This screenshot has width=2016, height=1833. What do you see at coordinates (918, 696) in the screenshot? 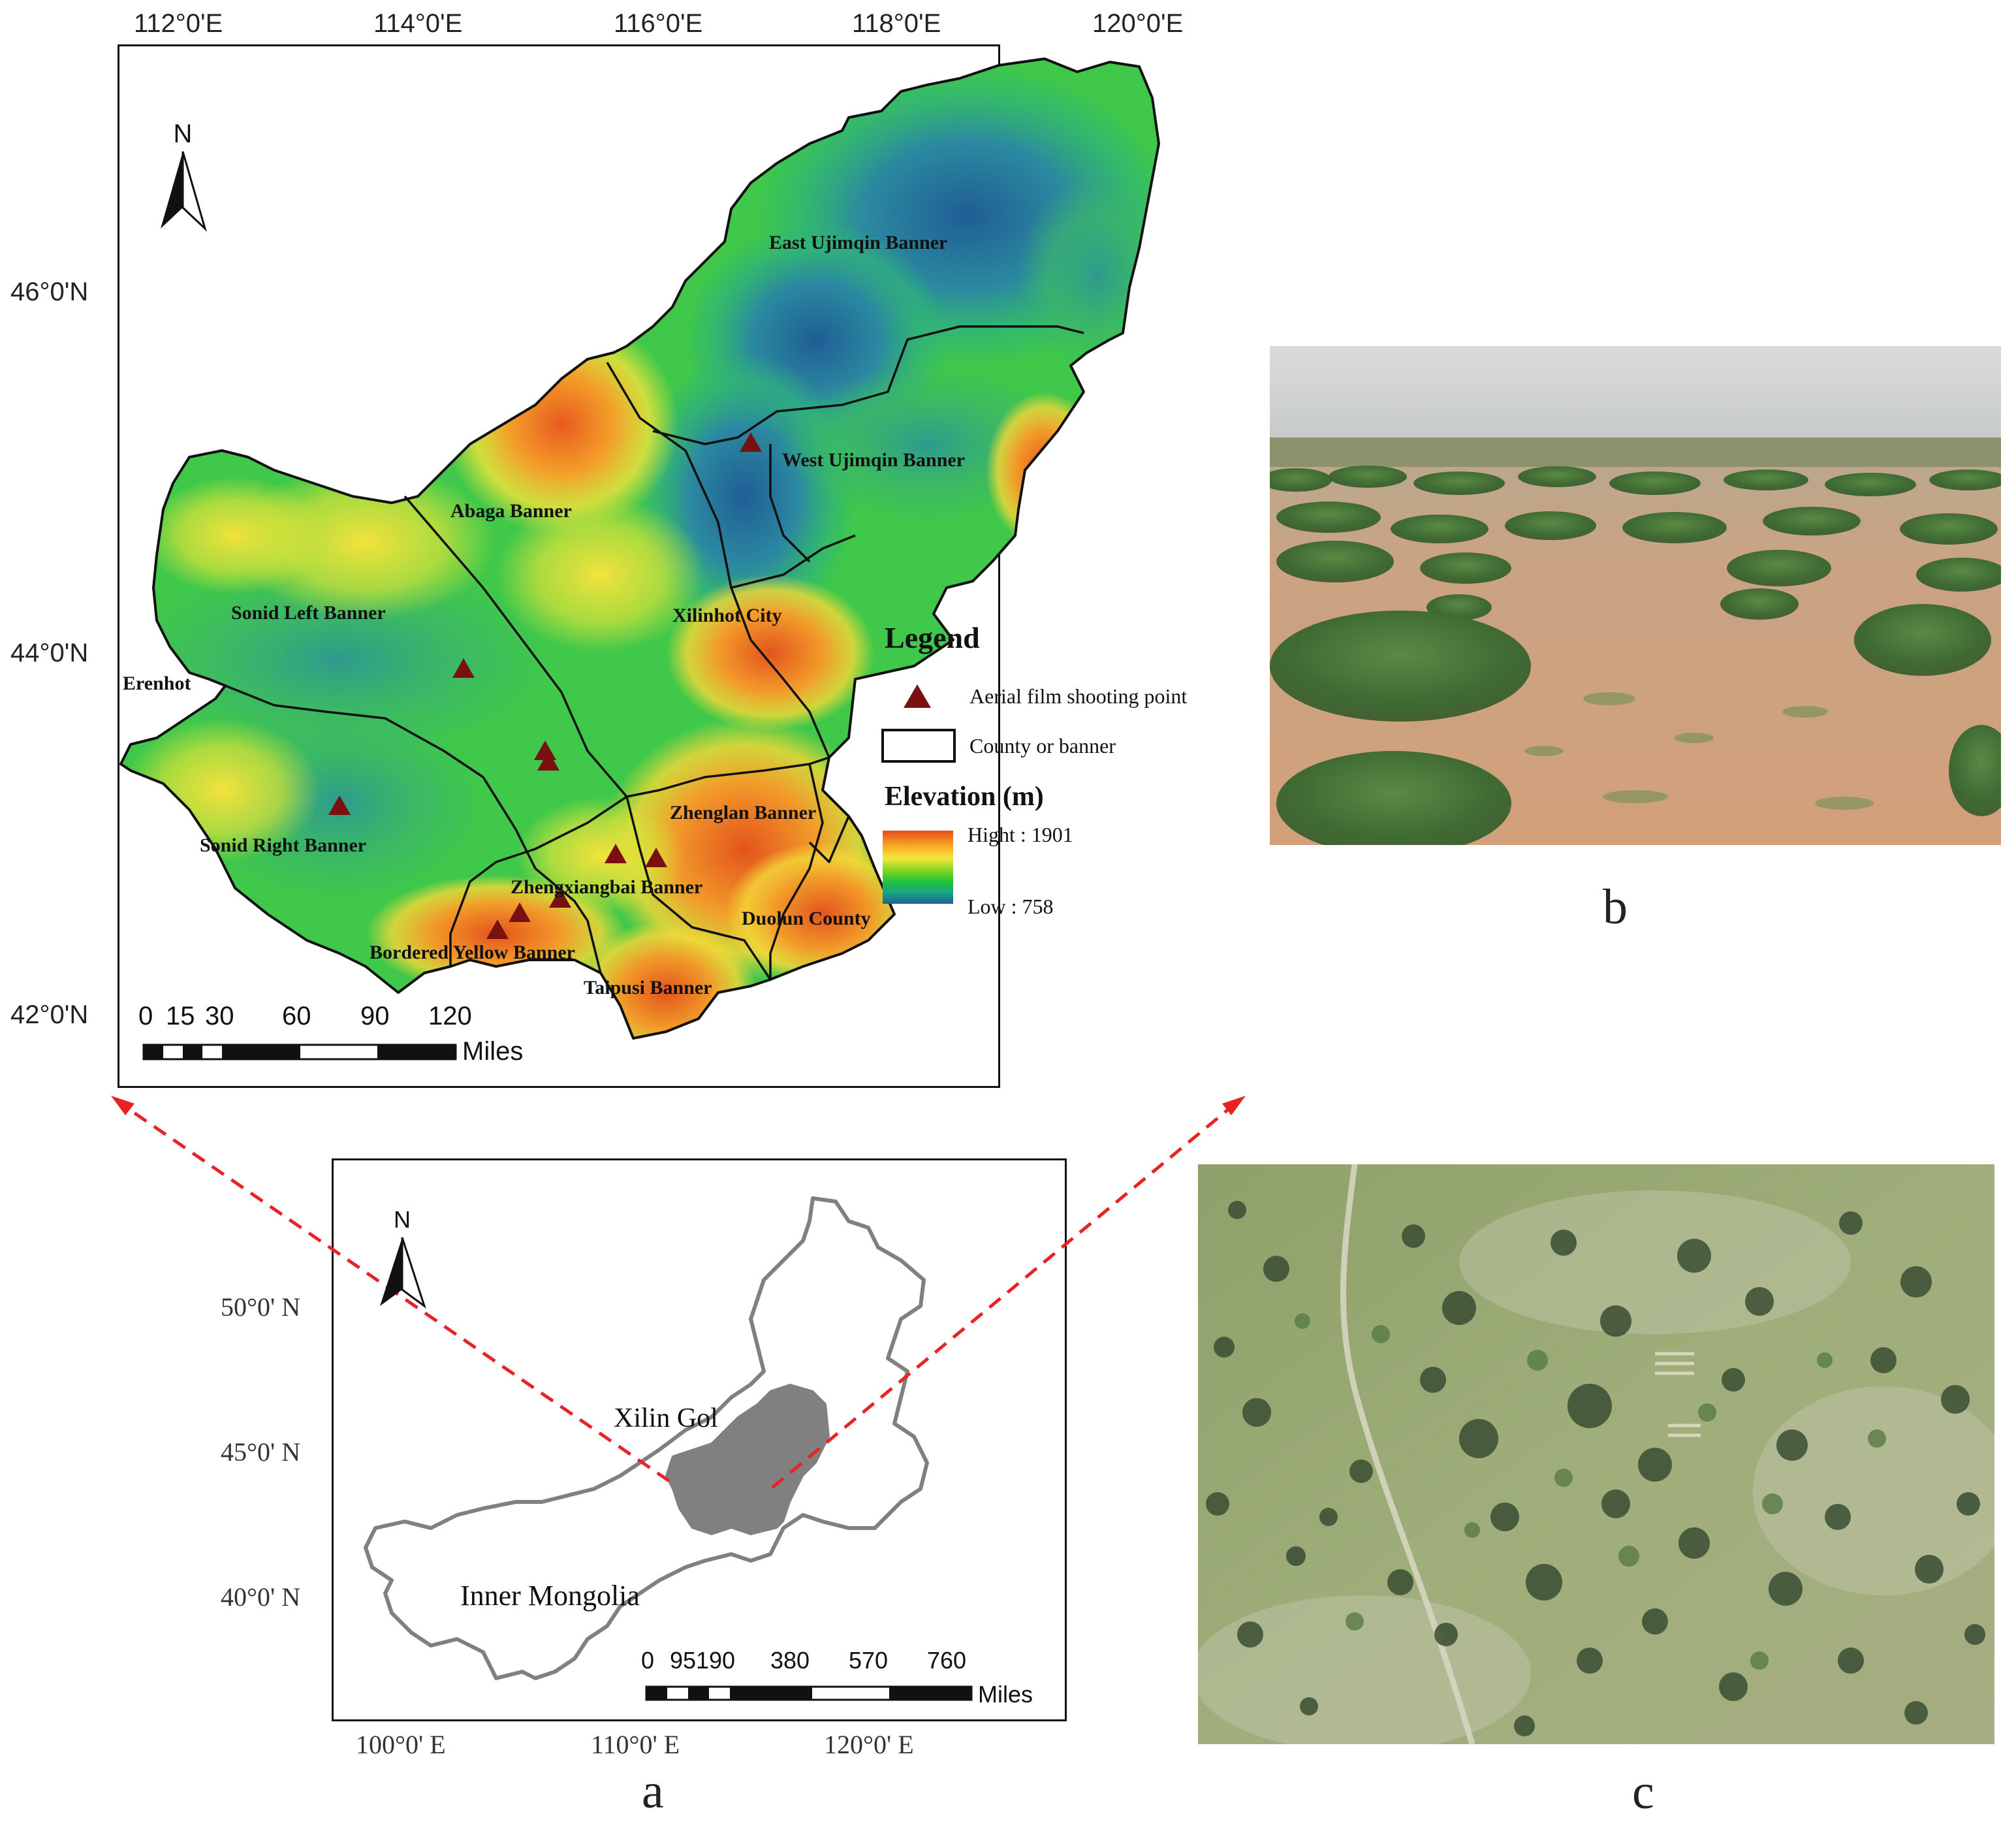
I see `legend-triangle-marker-icon` at bounding box center [918, 696].